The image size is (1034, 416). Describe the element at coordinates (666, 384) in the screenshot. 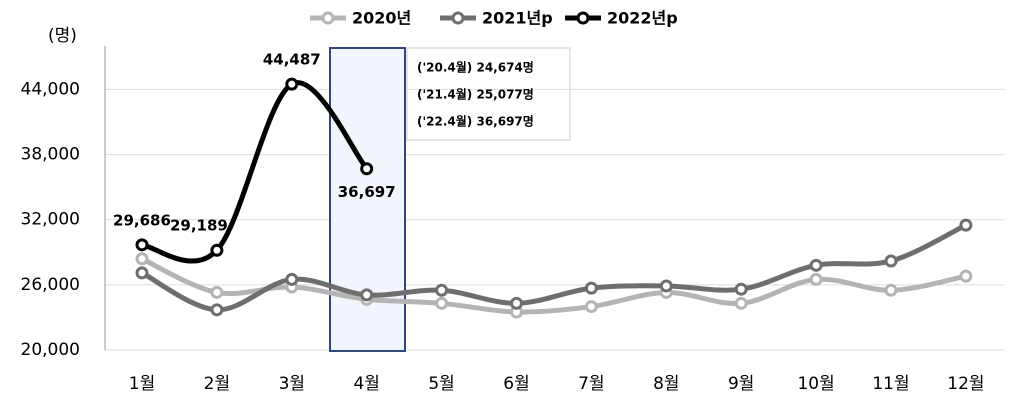

I see `x-tick-label: 8월` at that location.